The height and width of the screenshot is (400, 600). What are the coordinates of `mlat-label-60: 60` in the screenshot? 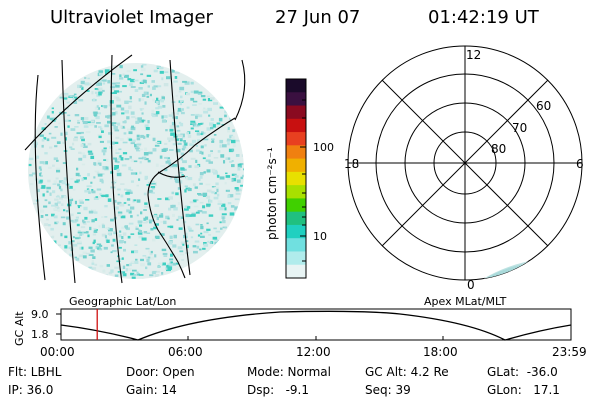 It's located at (543, 106).